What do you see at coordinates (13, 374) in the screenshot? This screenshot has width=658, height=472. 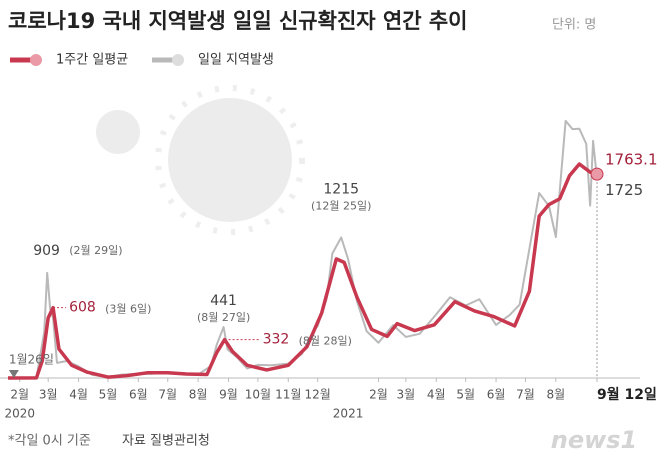 I see `first-case-marker` at bounding box center [13, 374].